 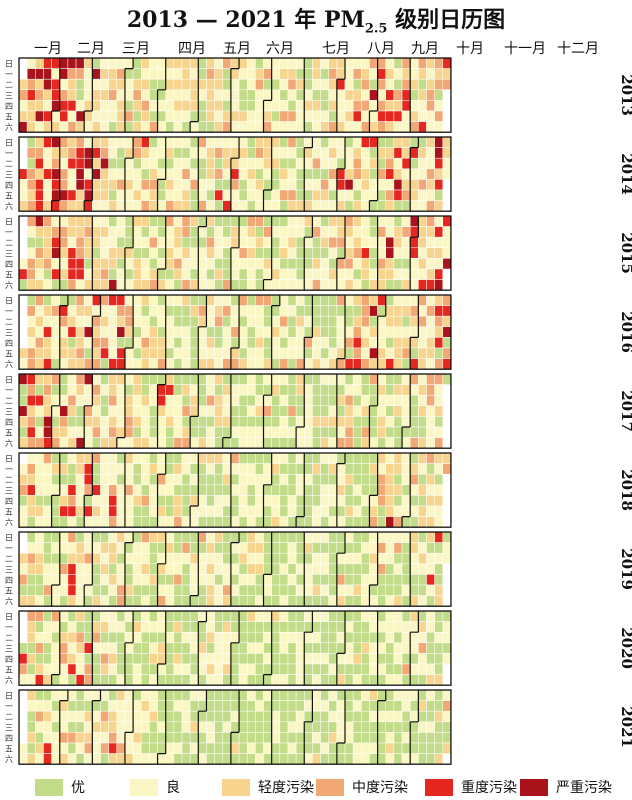 I want to click on year-outline, so click(x=235, y=253).